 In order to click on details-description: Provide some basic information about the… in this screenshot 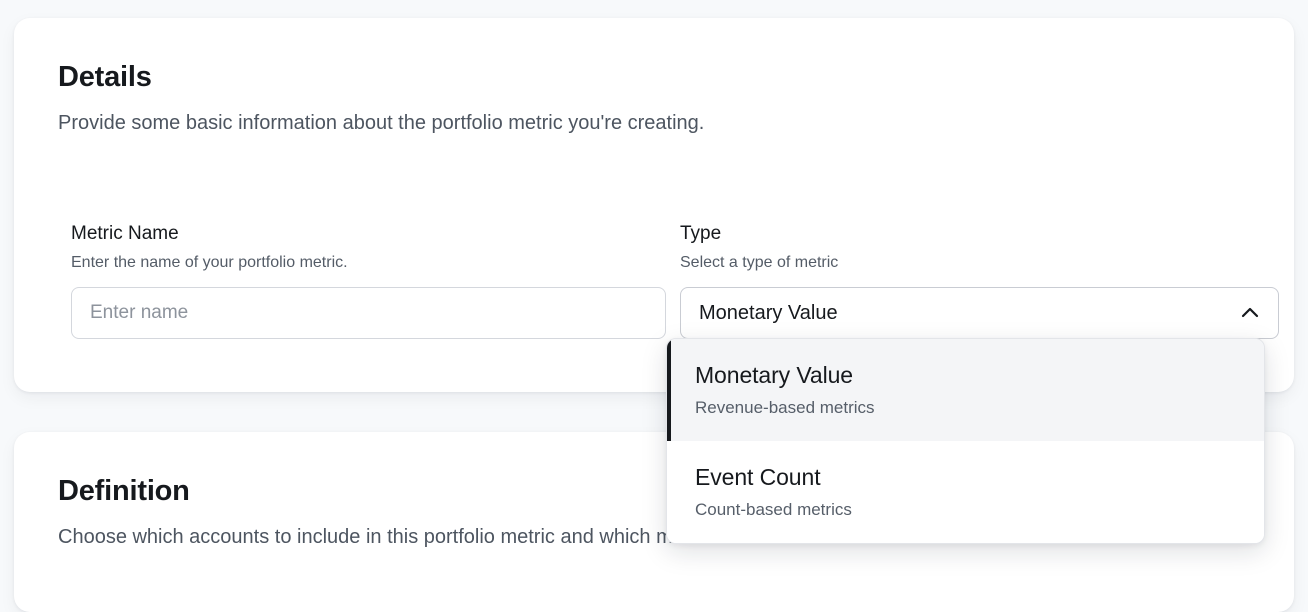, I will do `click(381, 123)`.